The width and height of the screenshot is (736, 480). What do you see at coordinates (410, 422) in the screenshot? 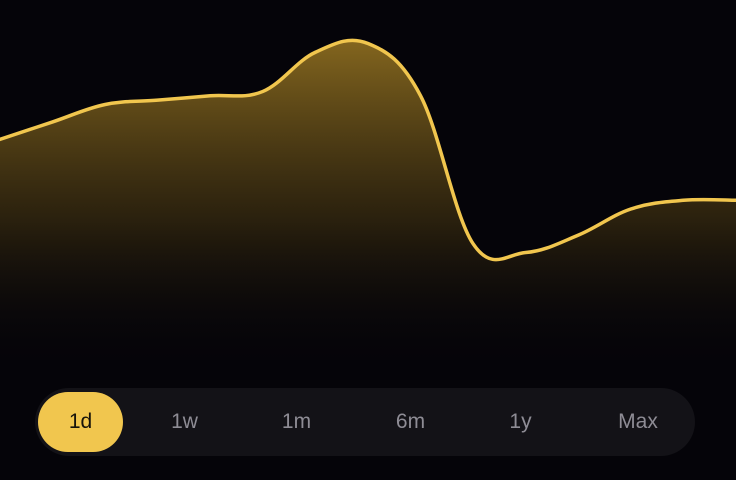
I see `range-button-6m: 6m` at bounding box center [410, 422].